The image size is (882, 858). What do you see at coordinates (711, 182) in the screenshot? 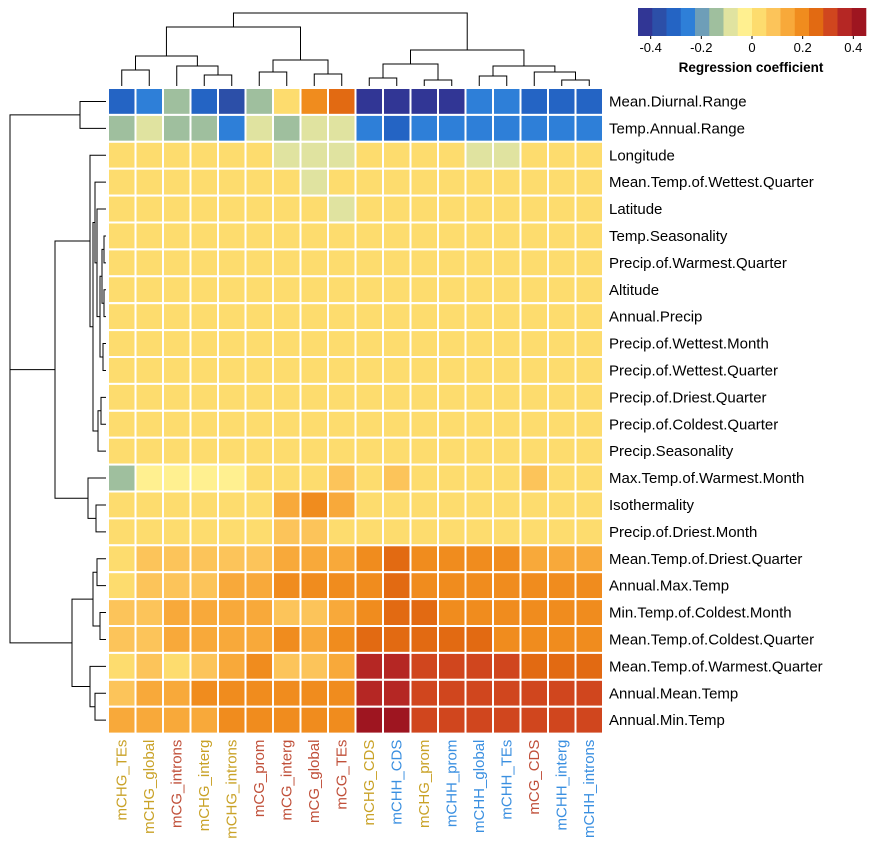
I see `row-label: Mean.Temp.of.Wettest.Quarter` at bounding box center [711, 182].